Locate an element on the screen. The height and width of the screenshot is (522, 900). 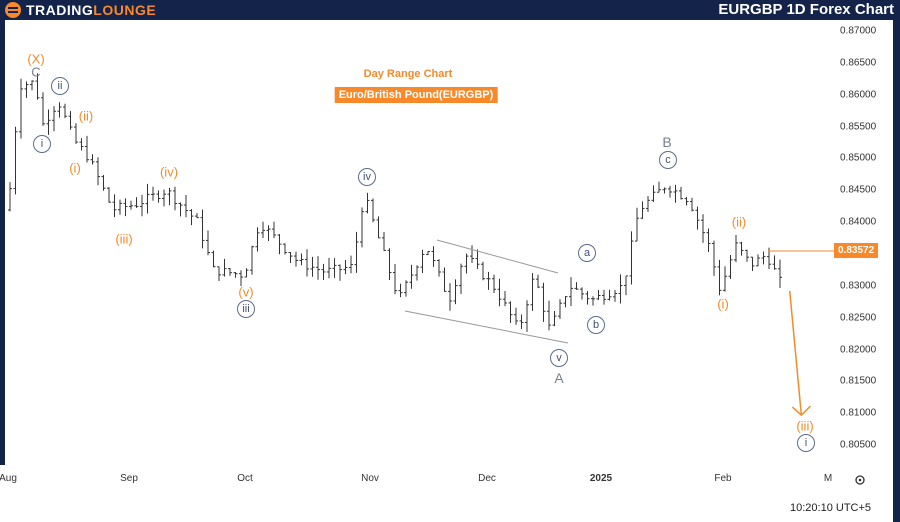
arrow-head-icon is located at coordinates (801, 411).